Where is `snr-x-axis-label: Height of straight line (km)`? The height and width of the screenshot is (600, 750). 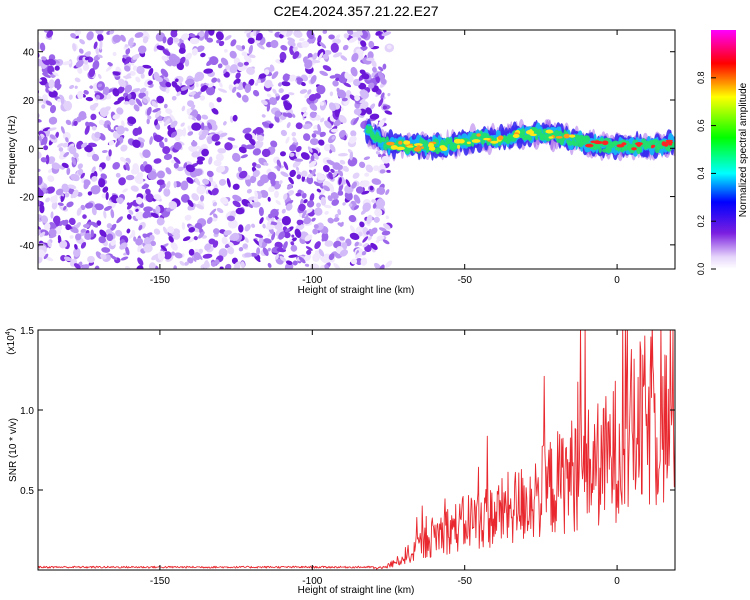
snr-x-axis-label: Height of straight line (km) is located at coordinates (356, 590).